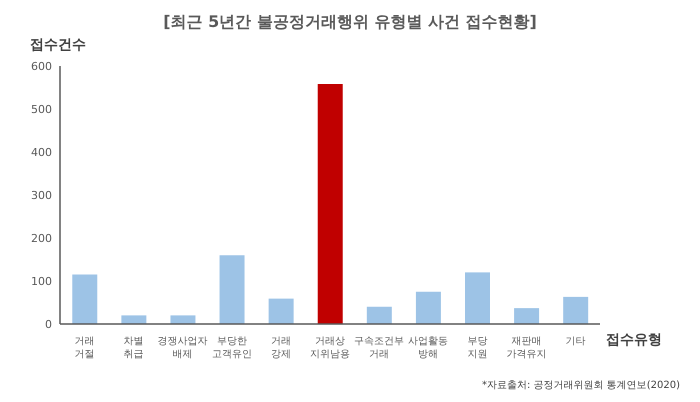 The height and width of the screenshot is (402, 700). What do you see at coordinates (428, 348) in the screenshot?
I see `x-tick-label: 사업활동 방해` at bounding box center [428, 348].